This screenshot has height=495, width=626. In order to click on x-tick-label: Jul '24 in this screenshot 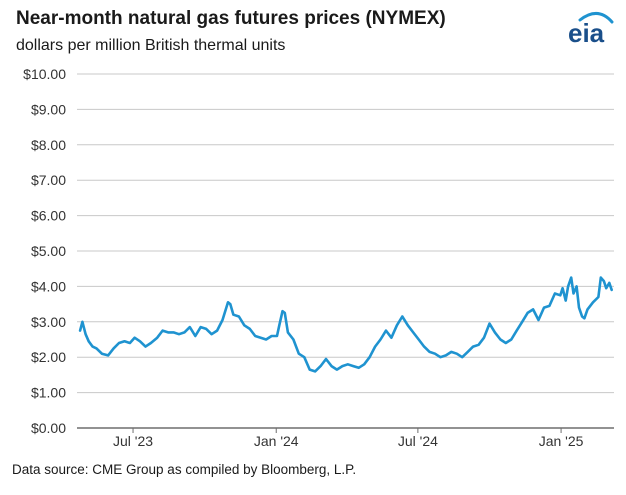, I will do `click(418, 441)`.